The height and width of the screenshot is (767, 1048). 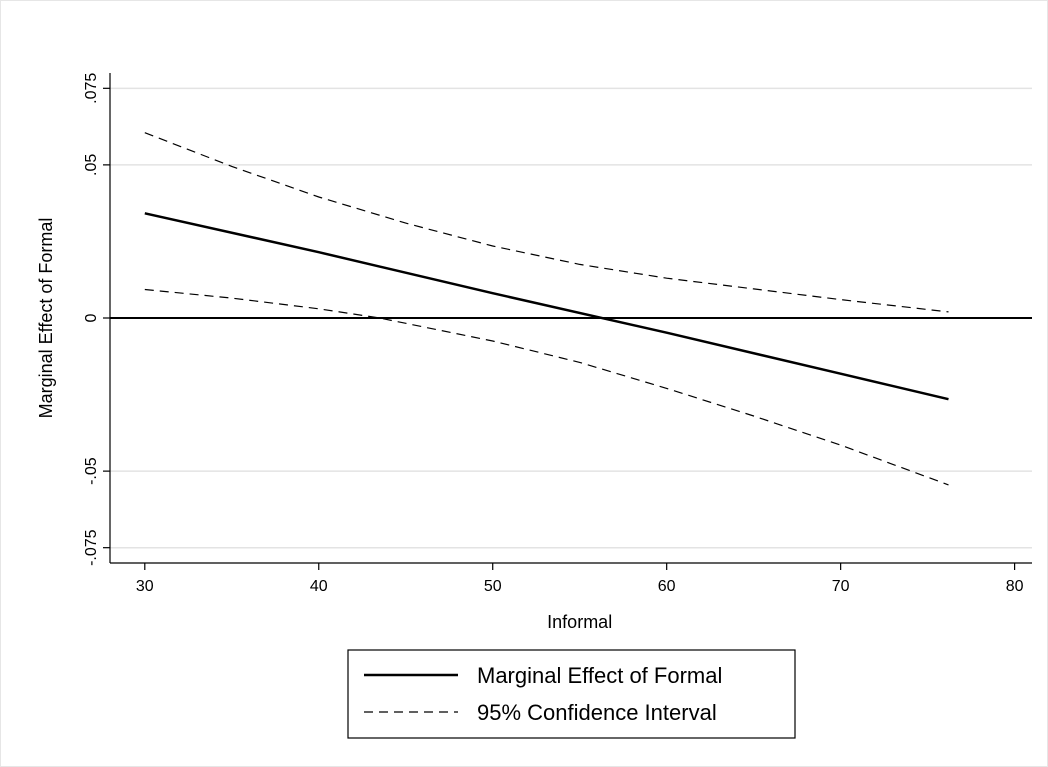 What do you see at coordinates (319, 586) in the screenshot?
I see `x-tick-label: 40` at bounding box center [319, 586].